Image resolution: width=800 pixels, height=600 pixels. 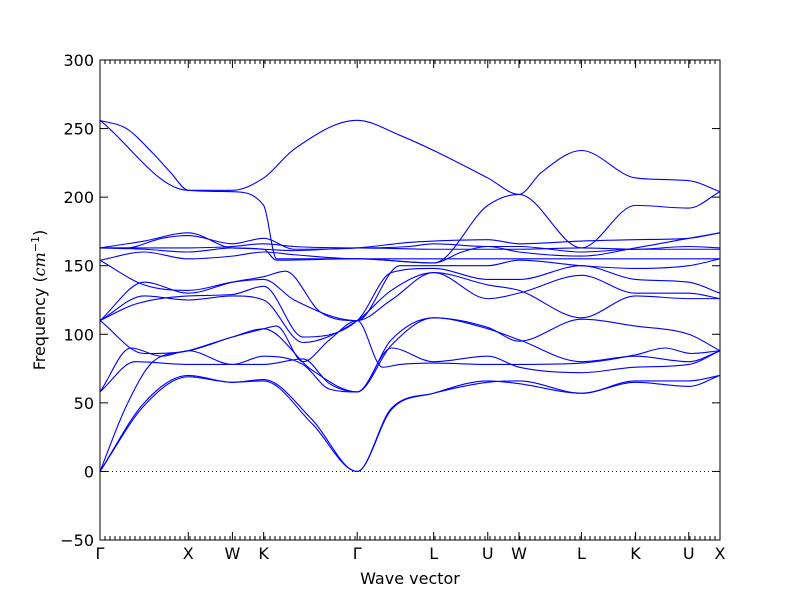 I want to click on y-tick-label: 0, so click(x=89, y=471).